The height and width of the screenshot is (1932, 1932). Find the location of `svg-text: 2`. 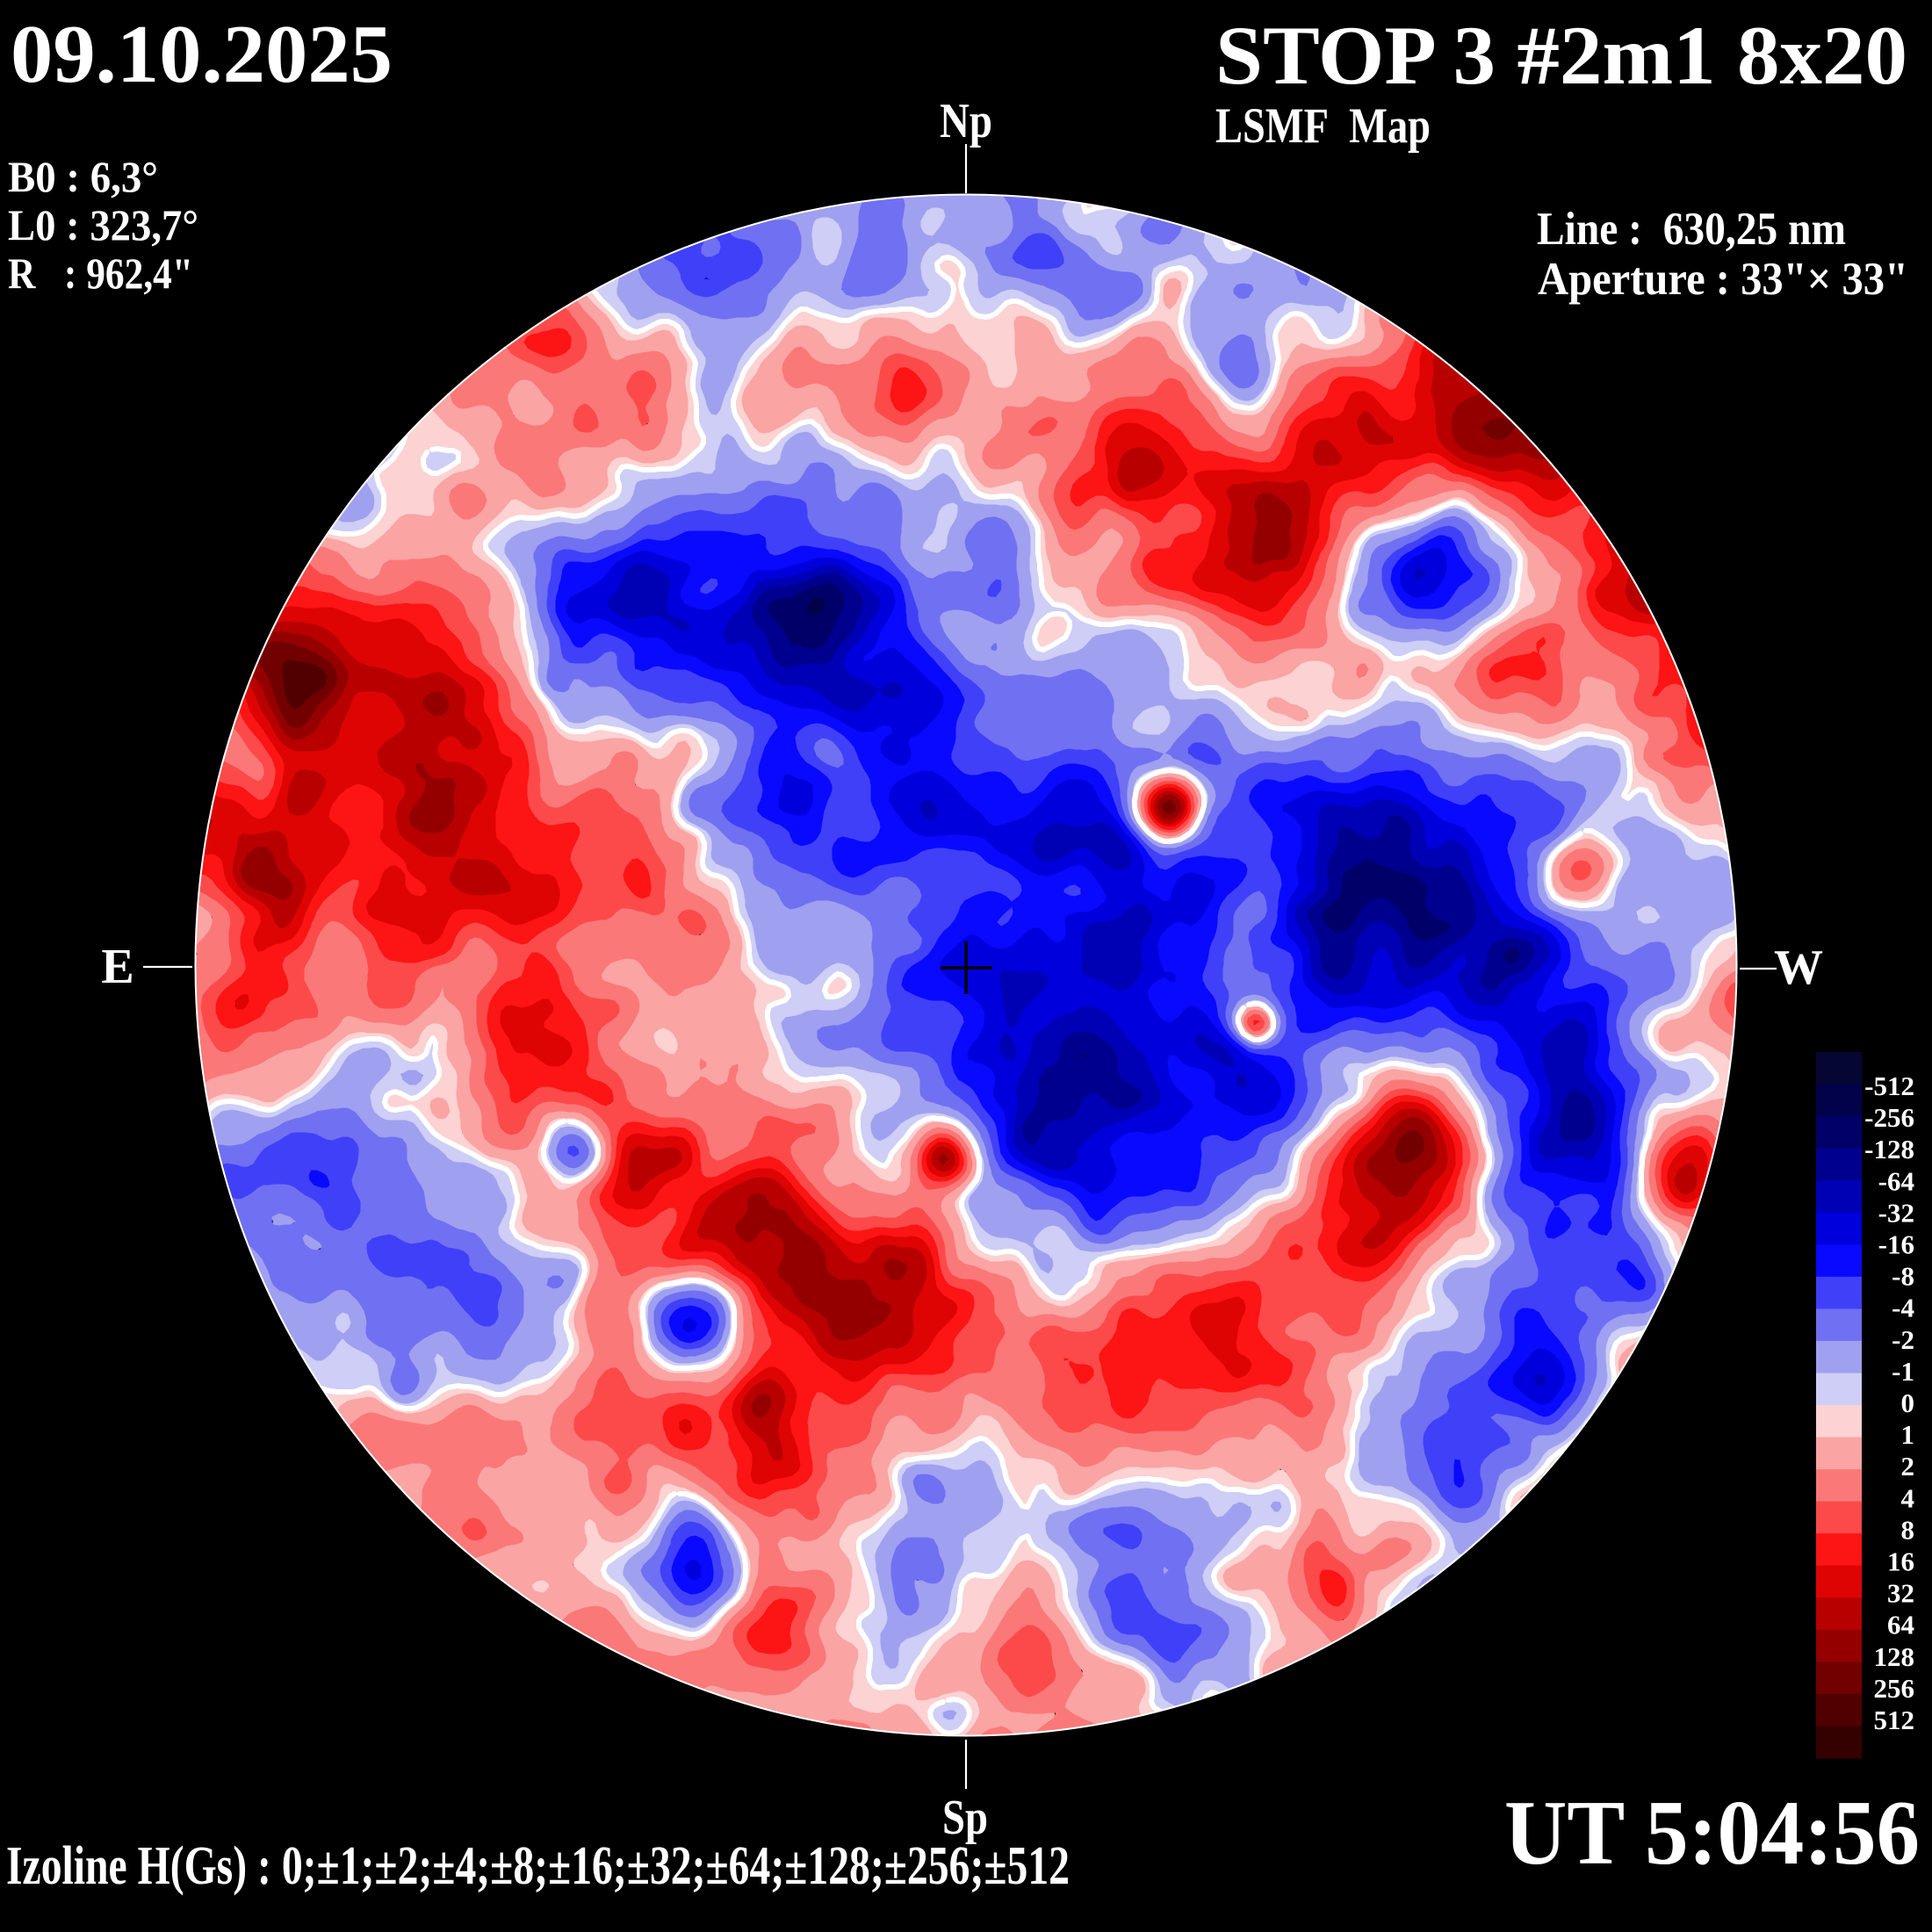

svg-text: 2 is located at coordinates (1908, 1466).